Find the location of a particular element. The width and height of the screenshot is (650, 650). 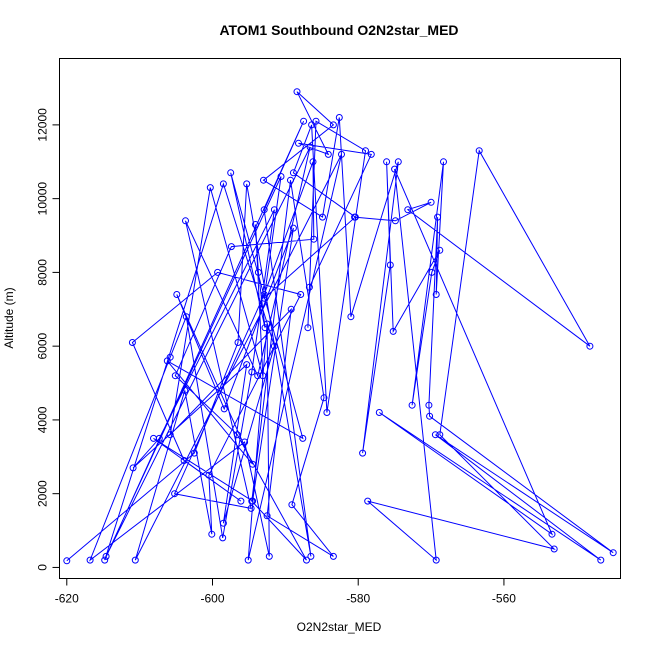

y-tick-label: 2000 is located at coordinates (43, 493).